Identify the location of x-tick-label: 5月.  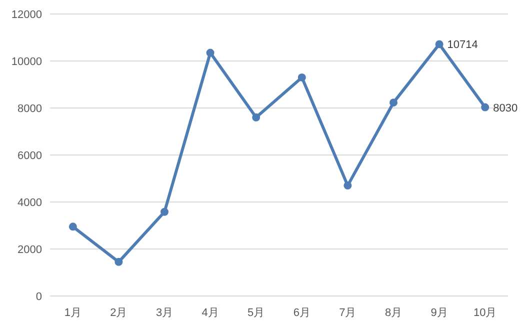
(256, 313).